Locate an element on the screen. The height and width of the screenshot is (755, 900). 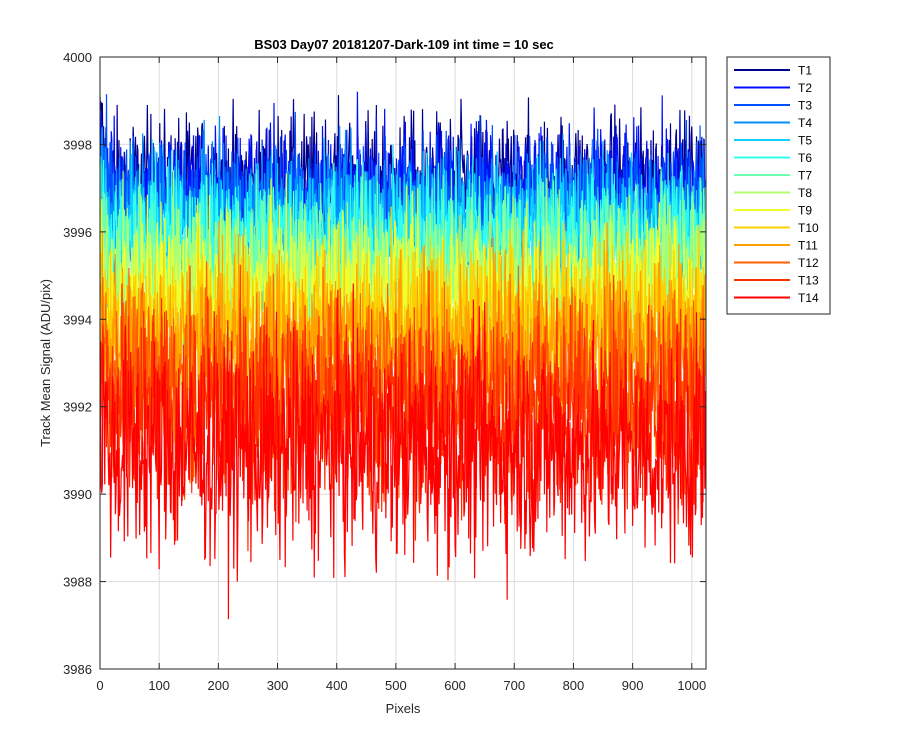
x-tick-label: 700 is located at coordinates (514, 685).